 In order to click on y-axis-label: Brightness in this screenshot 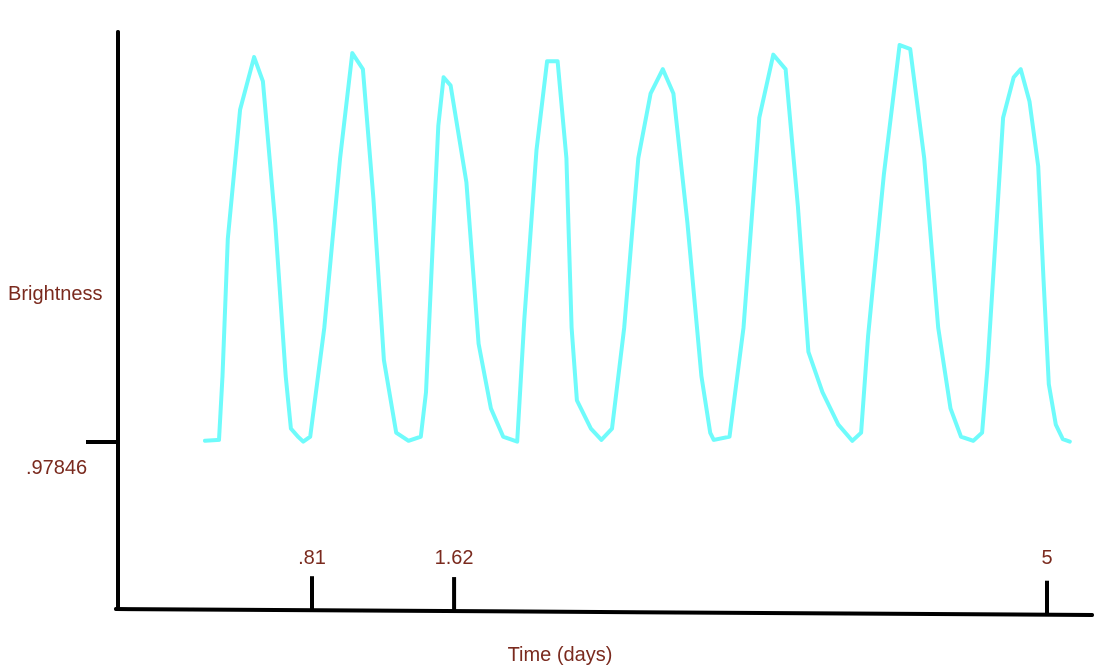, I will do `click(55, 294)`.